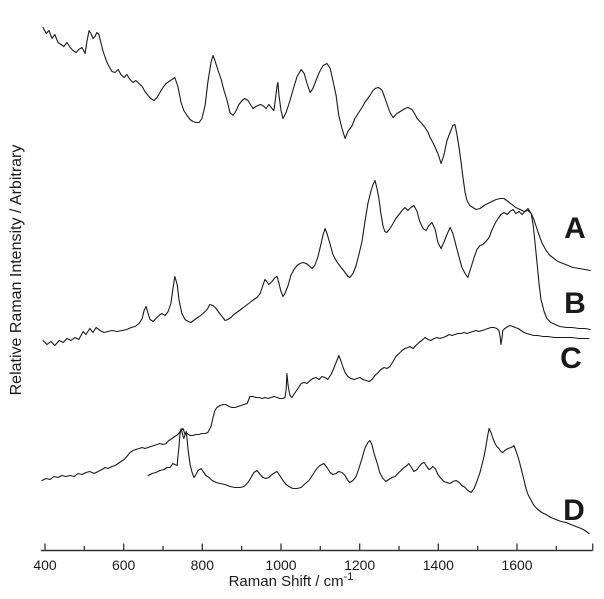 Image resolution: width=604 pixels, height=599 pixels. What do you see at coordinates (575, 303) in the screenshot?
I see `trace-label-B: B` at bounding box center [575, 303].